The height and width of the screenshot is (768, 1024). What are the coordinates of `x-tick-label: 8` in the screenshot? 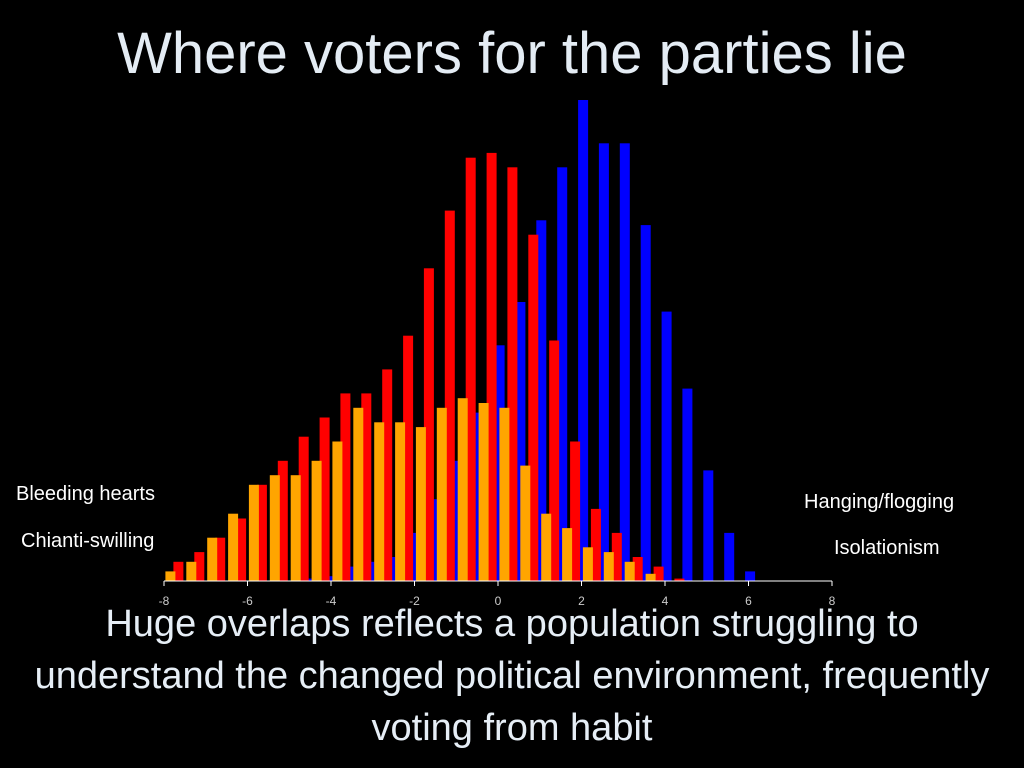 It's located at (832, 601).